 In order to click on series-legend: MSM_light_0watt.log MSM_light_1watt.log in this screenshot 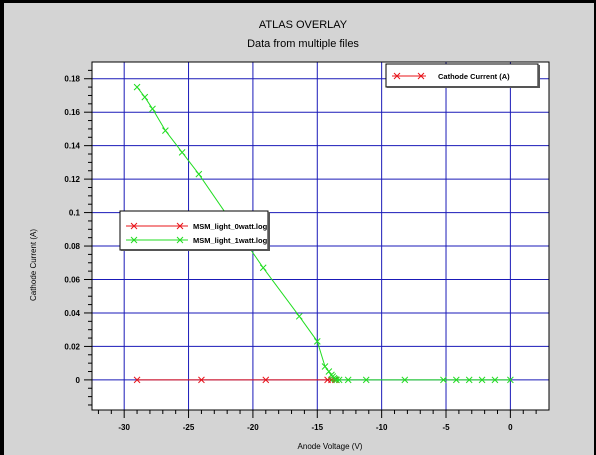, I will do `click(194, 230)`.